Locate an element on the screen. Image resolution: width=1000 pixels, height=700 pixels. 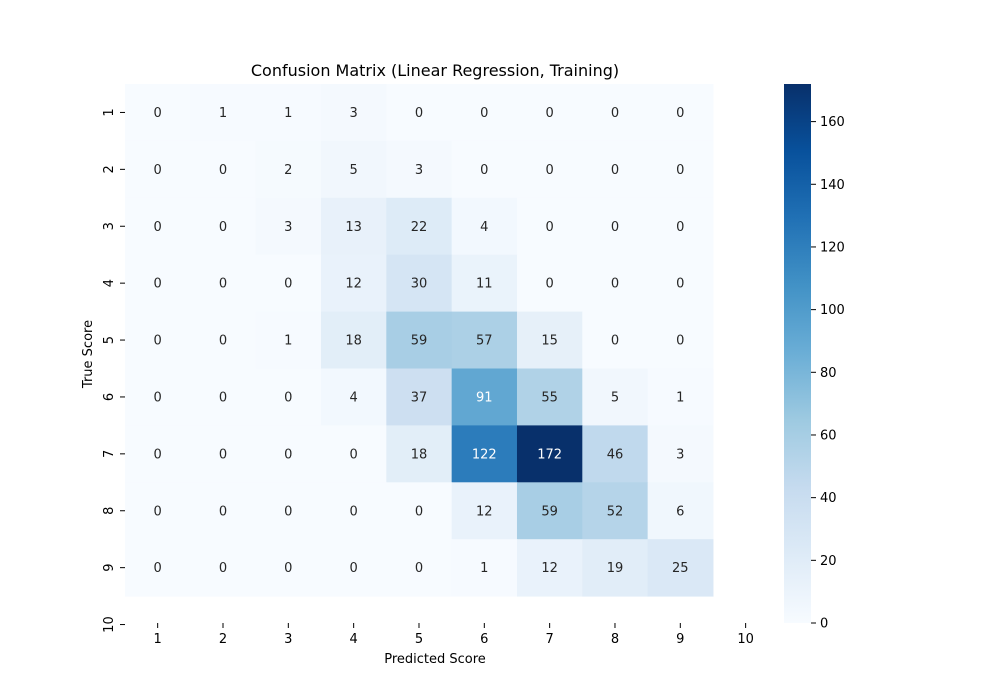
x-axis-ticks: 1 2 3 4 5 6 7 8 9 10 is located at coordinates (454, 635).